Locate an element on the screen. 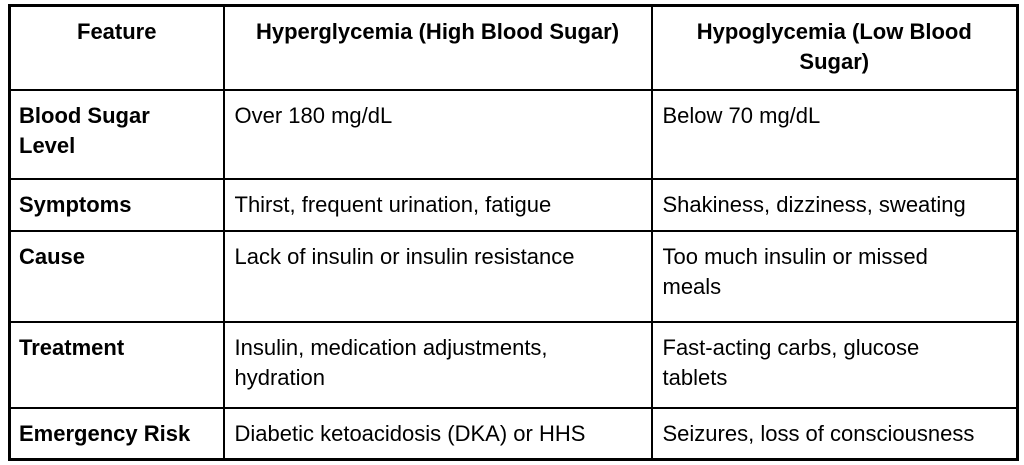 The width and height of the screenshot is (1024, 465). feature-cell: Treatment is located at coordinates (116, 364).